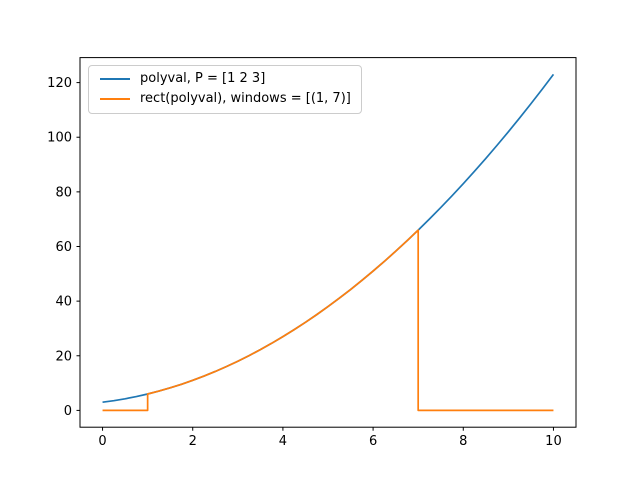 The height and width of the screenshot is (480, 640). Describe the element at coordinates (68, 411) in the screenshot. I see `y-tick-label: 0` at that location.